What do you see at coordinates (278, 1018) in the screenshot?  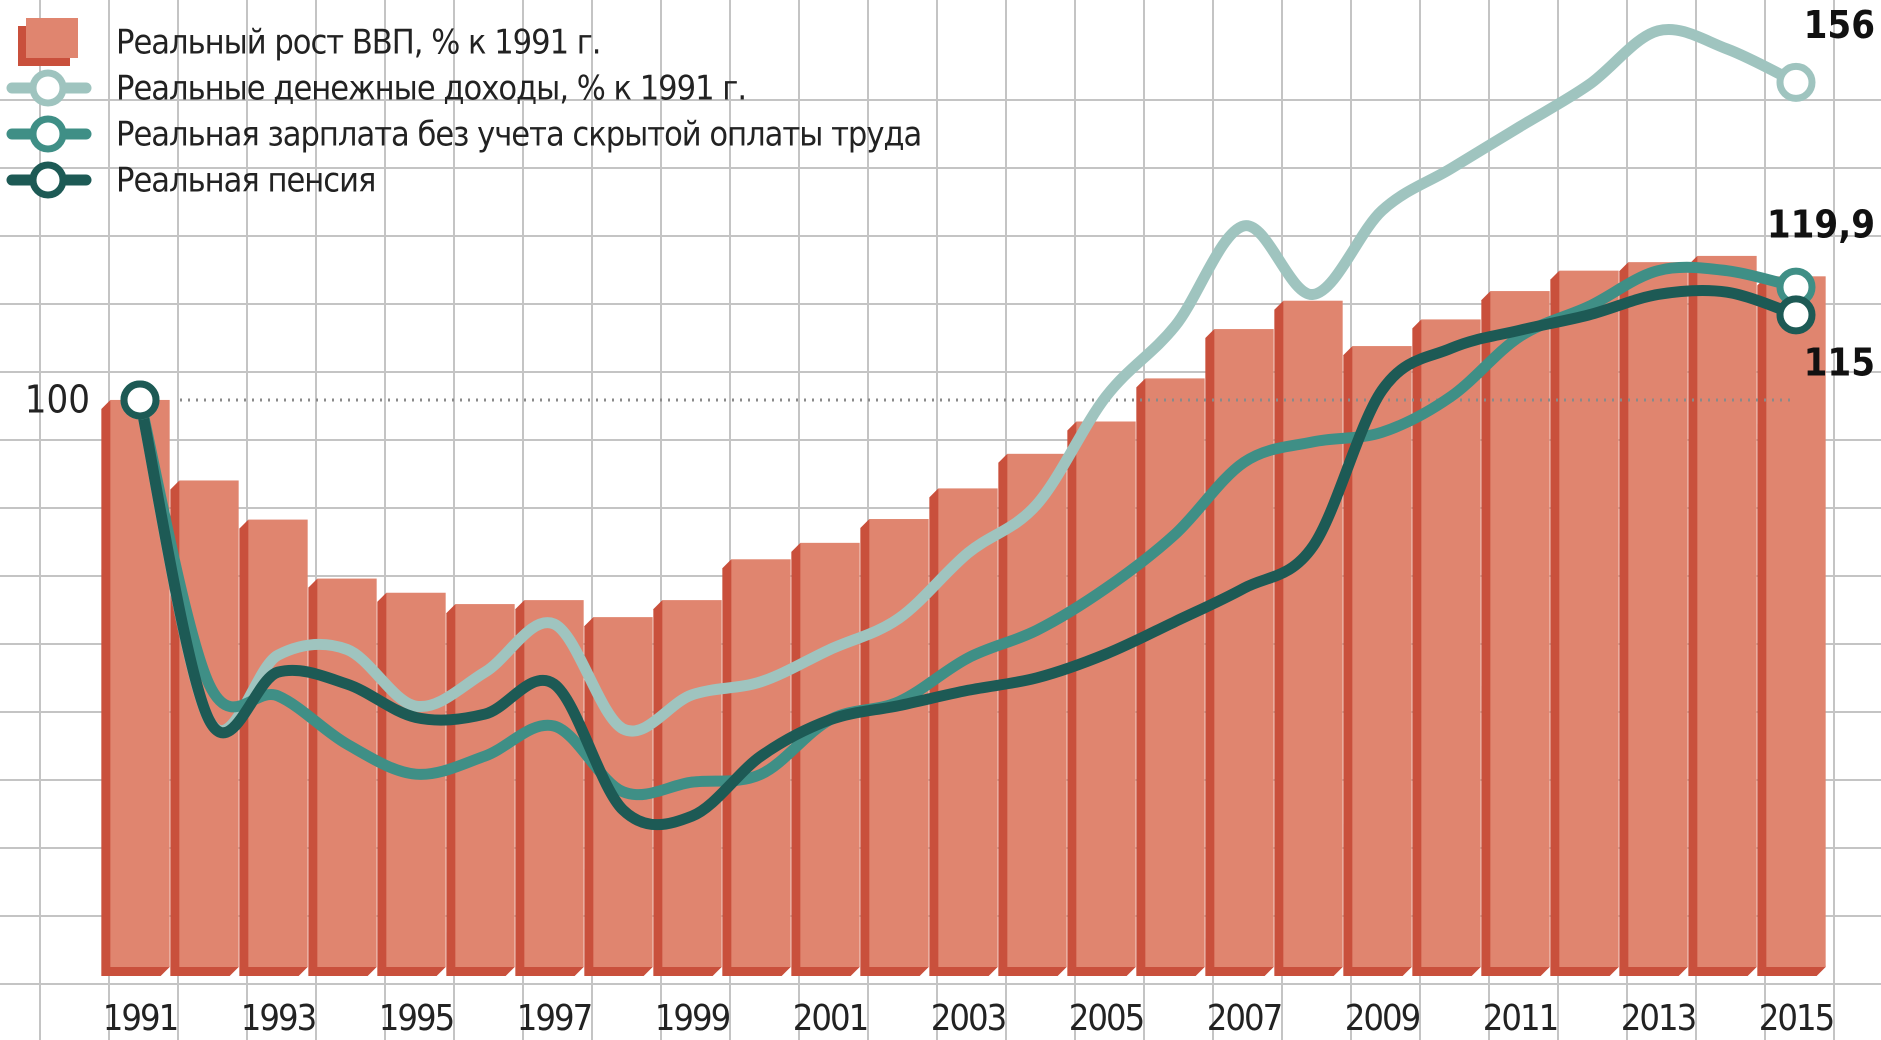 I see `x-tick-label: 1993` at bounding box center [278, 1018].